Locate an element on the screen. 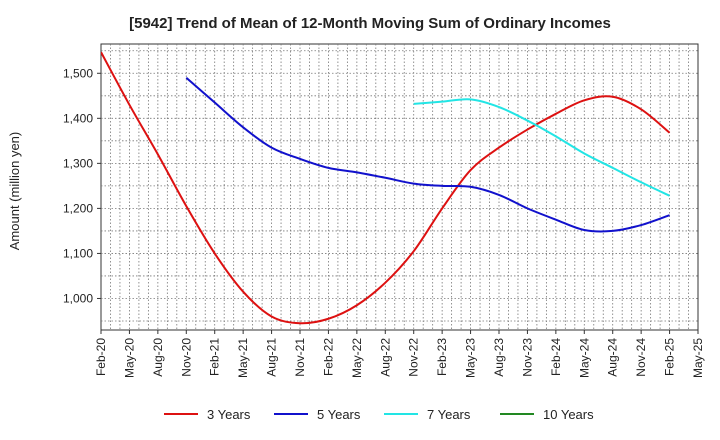  series-line-7-years is located at coordinates (541, 147).